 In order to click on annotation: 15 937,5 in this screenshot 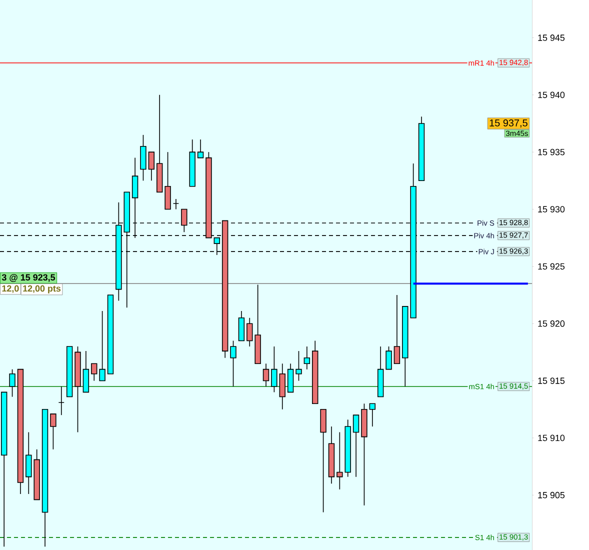, I will do `click(509, 123)`.